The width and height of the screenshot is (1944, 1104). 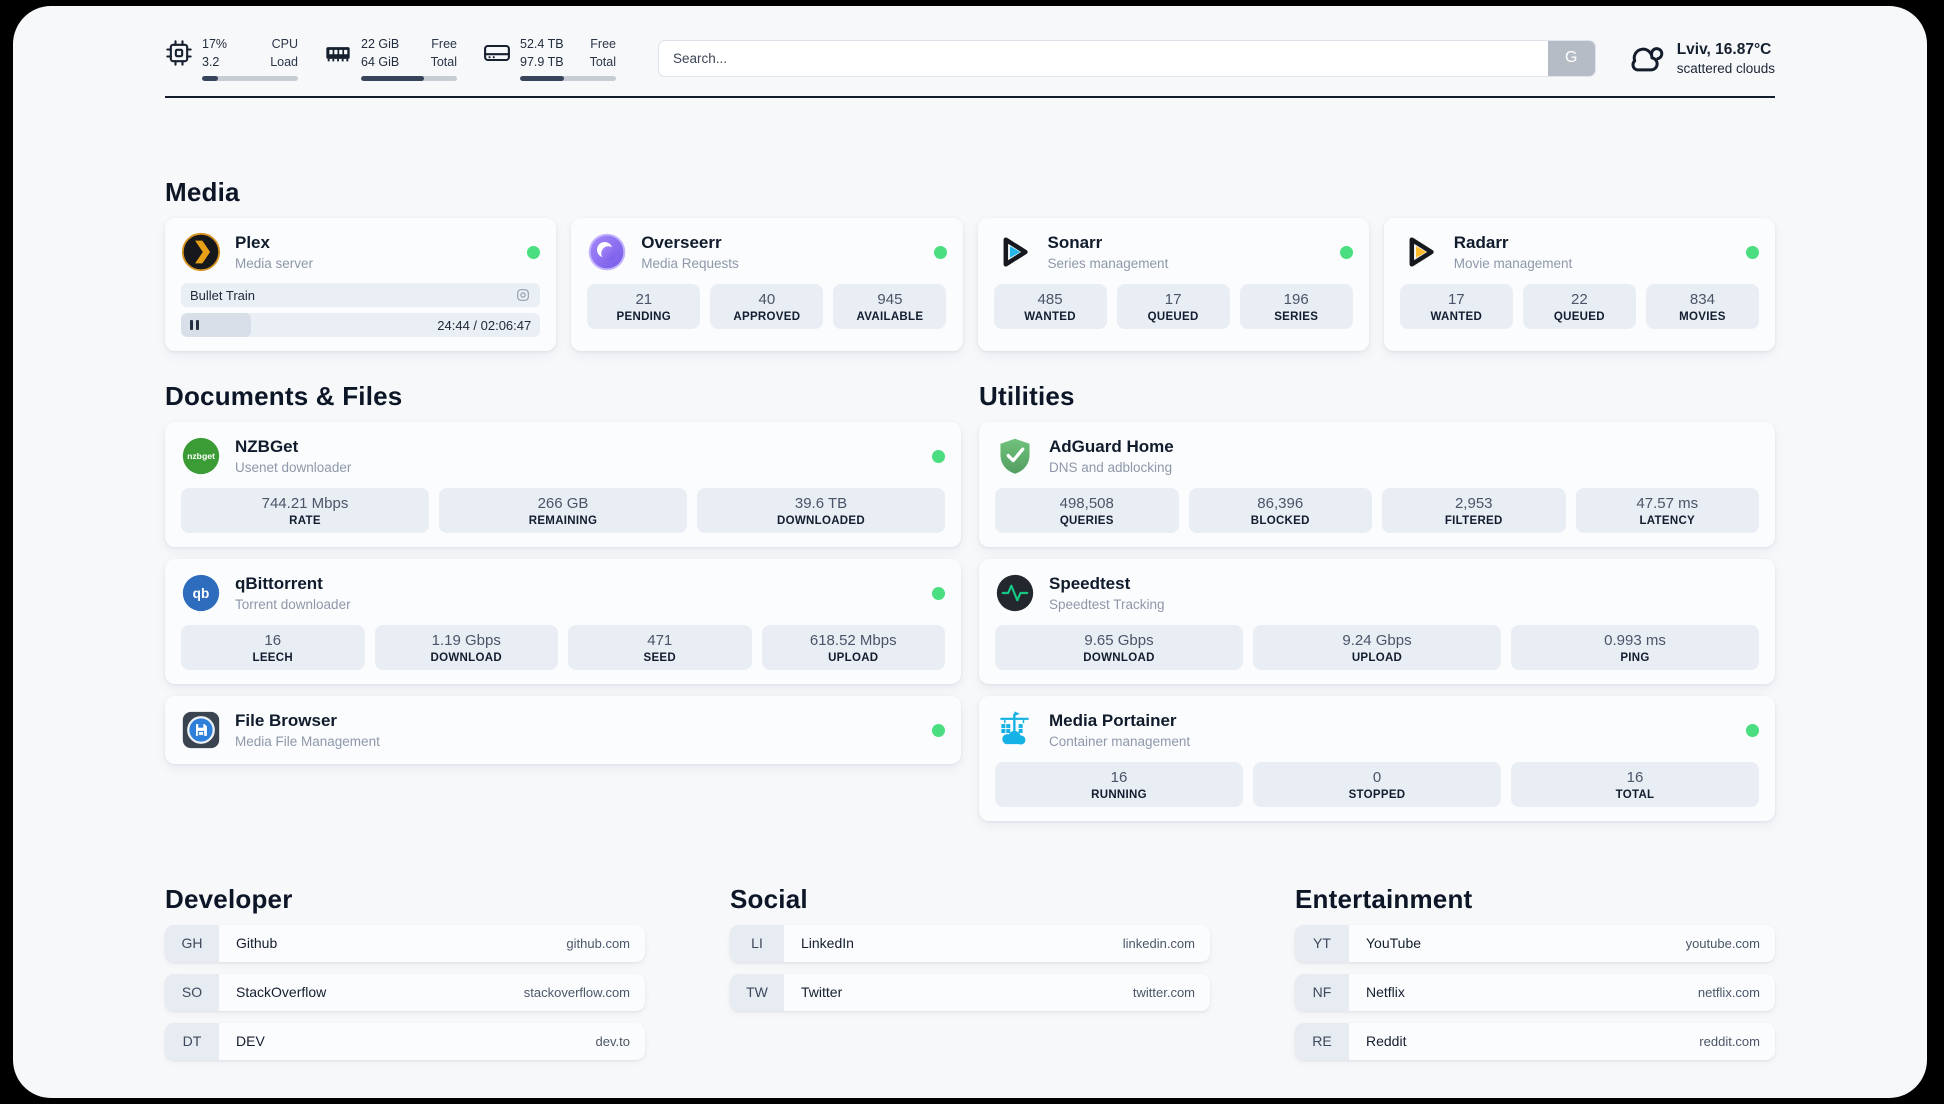 I want to click on bookmark-abbr: TW, so click(x=757, y=992).